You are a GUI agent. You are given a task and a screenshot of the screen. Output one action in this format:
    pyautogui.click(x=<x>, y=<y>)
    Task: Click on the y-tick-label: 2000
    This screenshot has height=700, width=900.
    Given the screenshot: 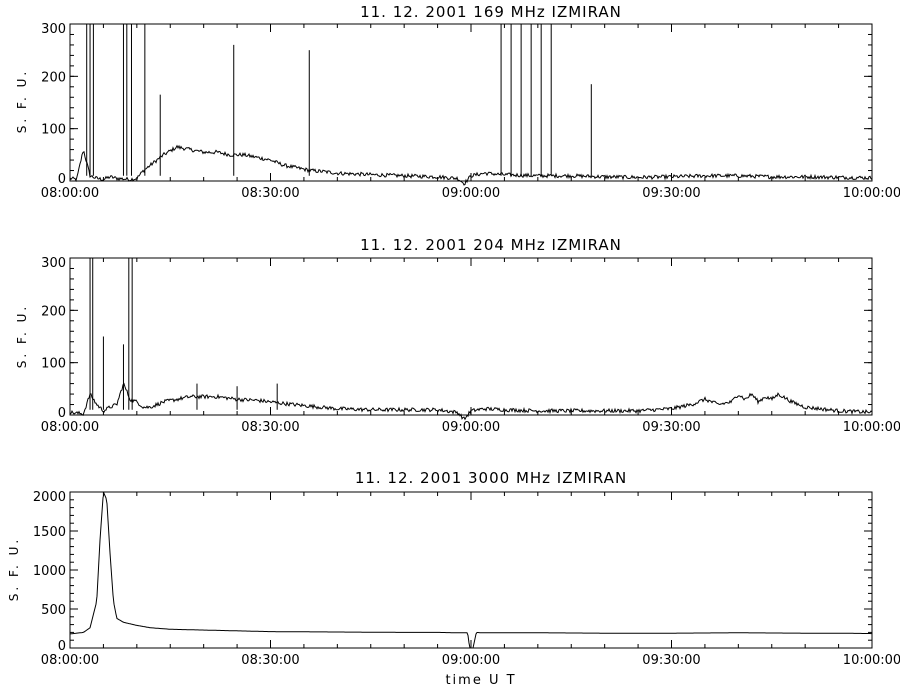 What is the action you would take?
    pyautogui.click(x=49, y=497)
    